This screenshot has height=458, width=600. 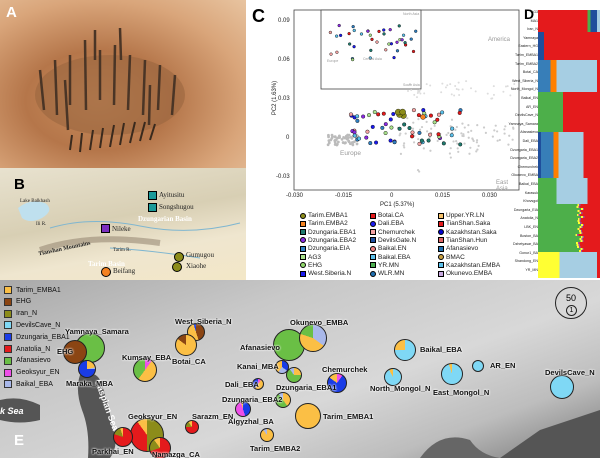 What do you see at coordinates (160, 447) in the screenshot?
I see `pie-chart-namazga-ca` at bounding box center [160, 447].